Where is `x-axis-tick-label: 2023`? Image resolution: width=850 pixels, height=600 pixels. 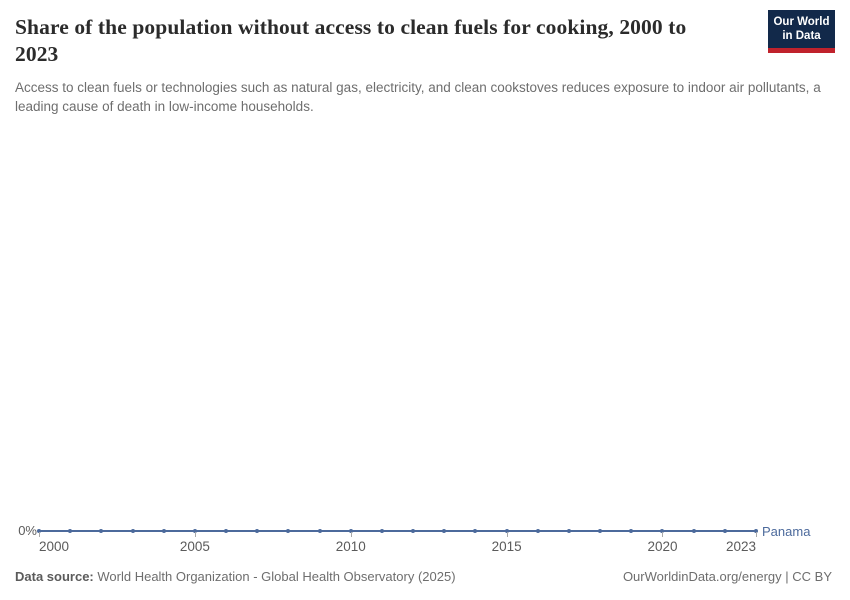 x-axis-tick-label: 2023 is located at coordinates (740, 546).